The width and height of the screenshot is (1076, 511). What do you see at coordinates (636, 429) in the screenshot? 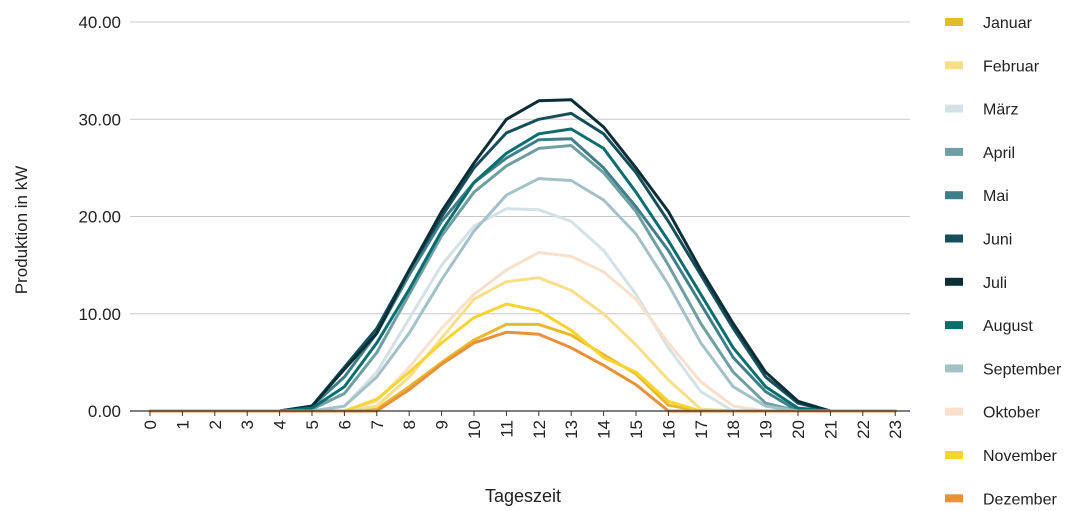
I see `x-tick-label: 15` at bounding box center [636, 429].